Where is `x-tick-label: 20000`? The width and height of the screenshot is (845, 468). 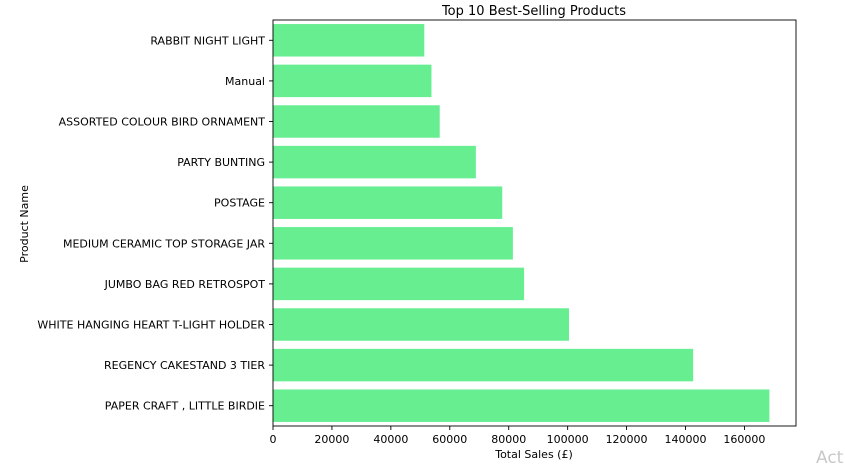
x-tick-label: 20000 is located at coordinates (331, 439).